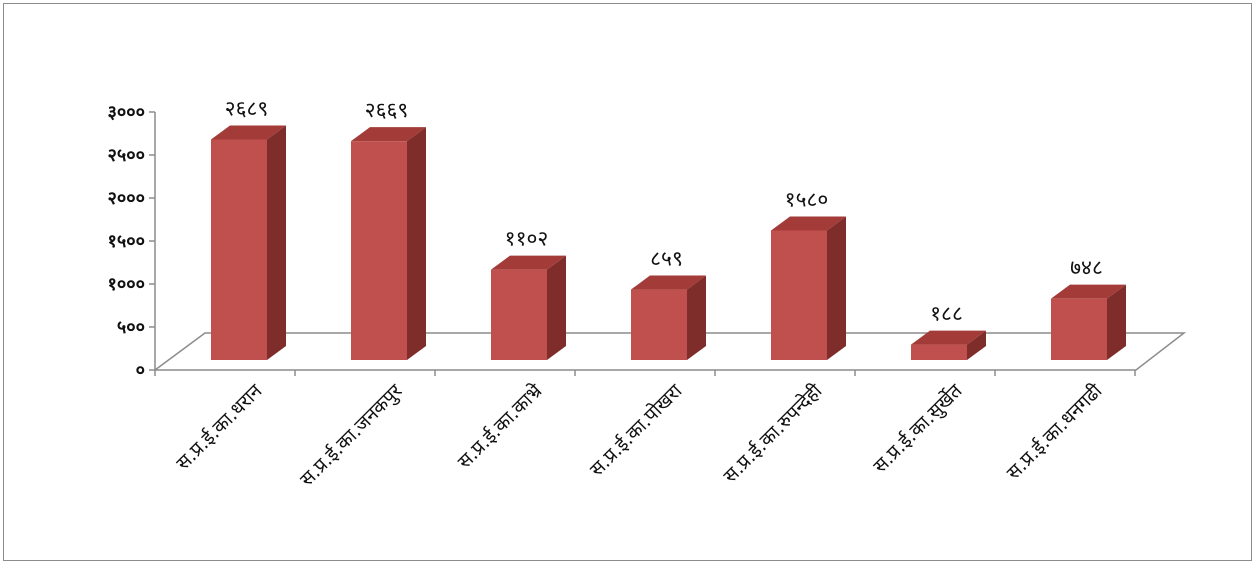 The height and width of the screenshot is (566, 1257). I want to click on category-label: स.प्र.ई.का.जनकपुर, so click(351, 434).